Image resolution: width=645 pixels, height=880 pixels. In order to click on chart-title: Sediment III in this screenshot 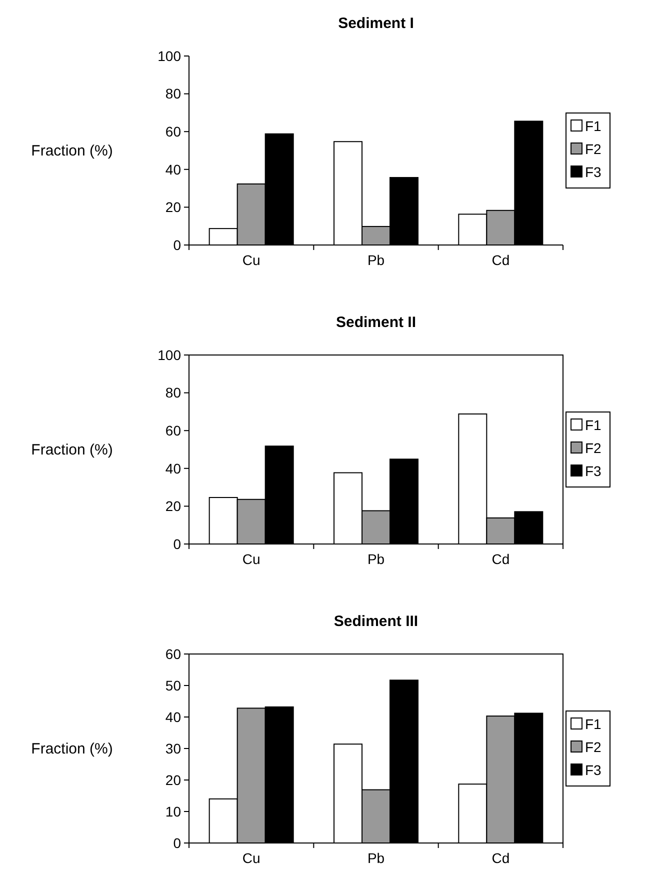, I will do `click(376, 621)`.